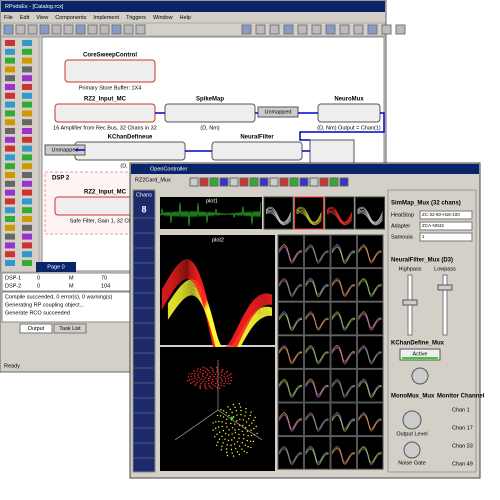  Describe the element at coordinates (136, 18) in the screenshot. I see `menu-item: Triggers` at that location.